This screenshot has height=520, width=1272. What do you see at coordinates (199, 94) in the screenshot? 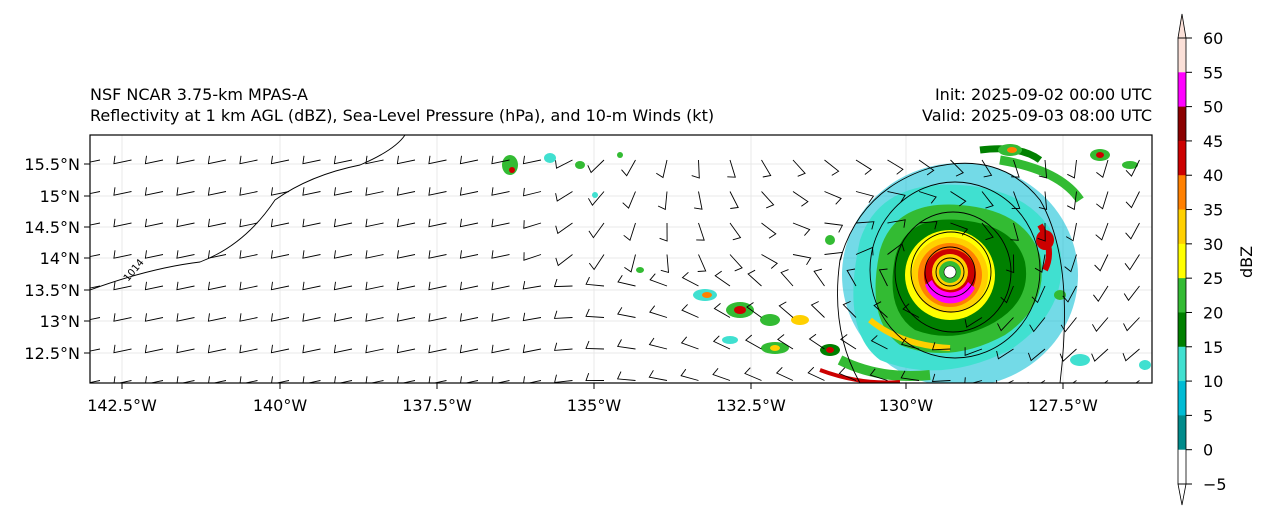
I see `model-name: NSF NCAR 3.75-km MPAS-A` at bounding box center [199, 94].